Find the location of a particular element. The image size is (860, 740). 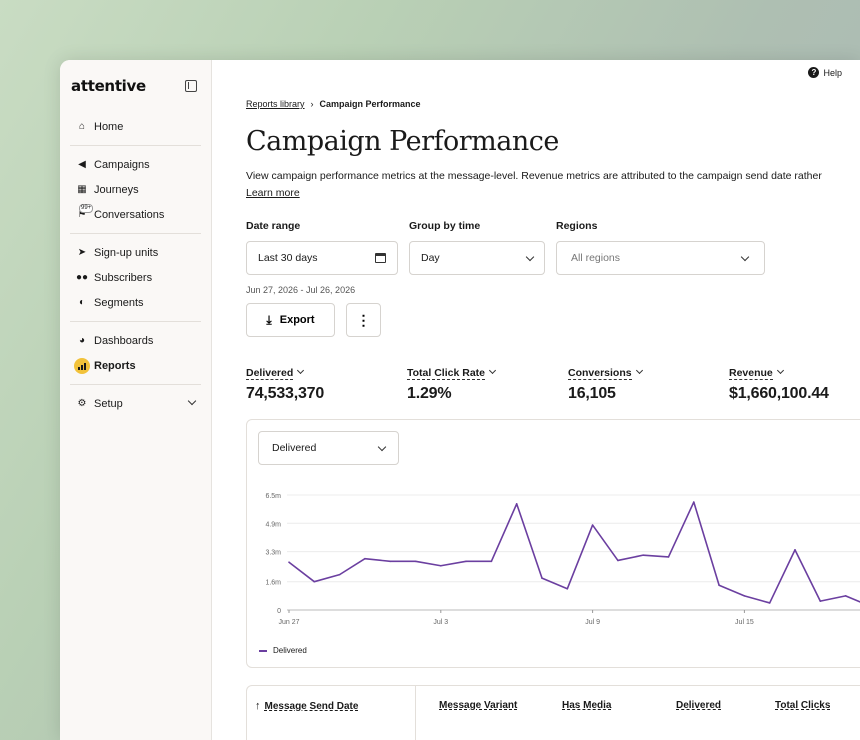

group-by-value: Day is located at coordinates (430, 258).